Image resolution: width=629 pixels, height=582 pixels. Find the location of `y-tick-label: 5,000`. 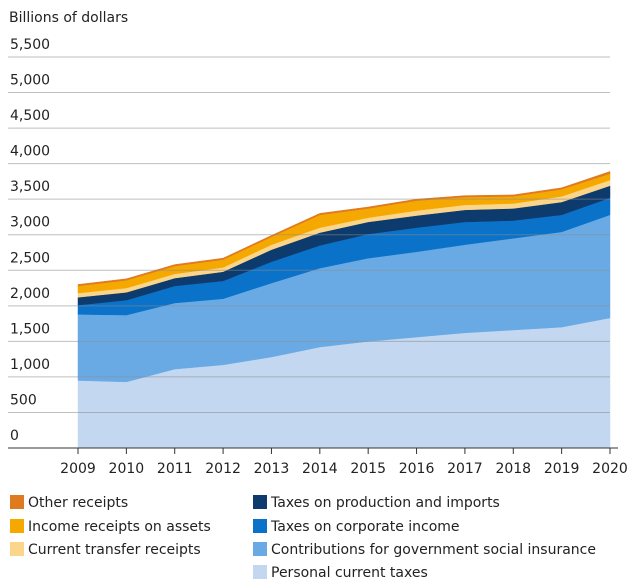

y-tick-label: 5,000 is located at coordinates (30, 81).